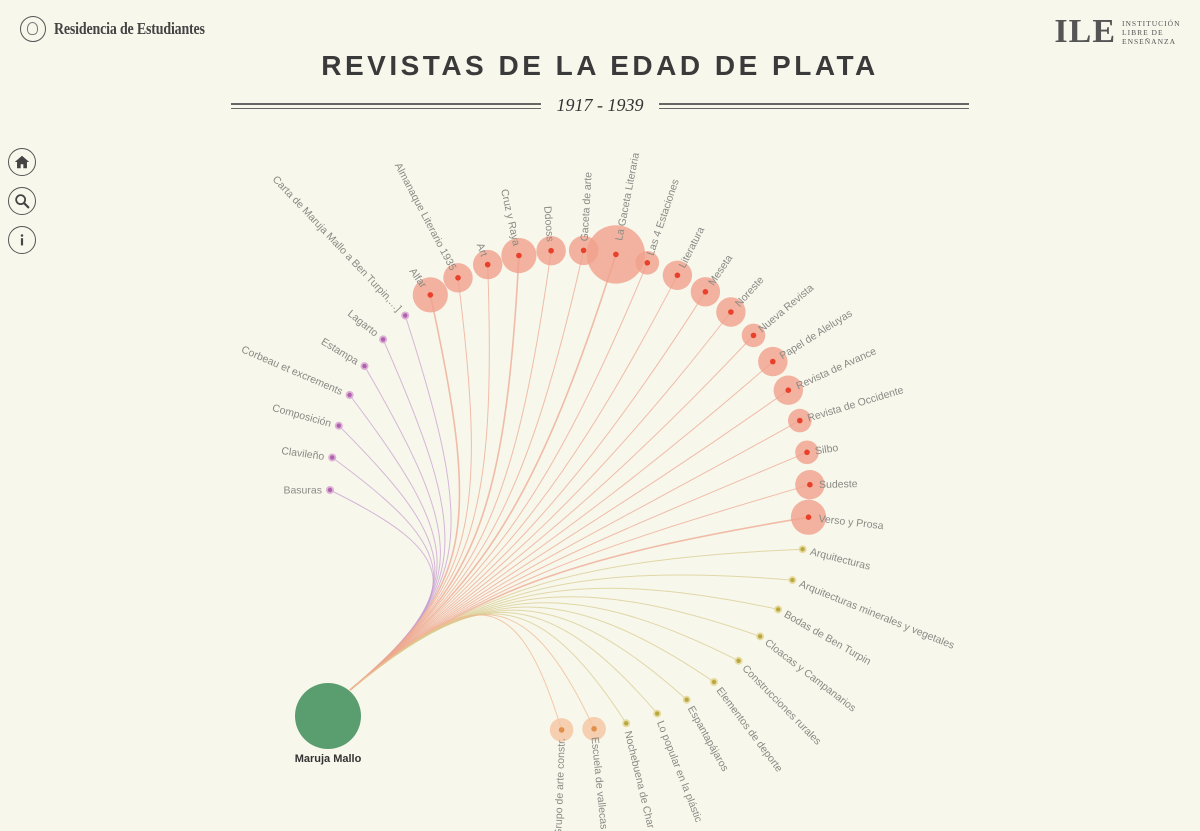 The height and width of the screenshot is (831, 1200). What do you see at coordinates (1117, 31) in the screenshot?
I see `ile-logo: ILE INSTITUCIÓN LIBRE DE ENSEÑANZA` at bounding box center [1117, 31].